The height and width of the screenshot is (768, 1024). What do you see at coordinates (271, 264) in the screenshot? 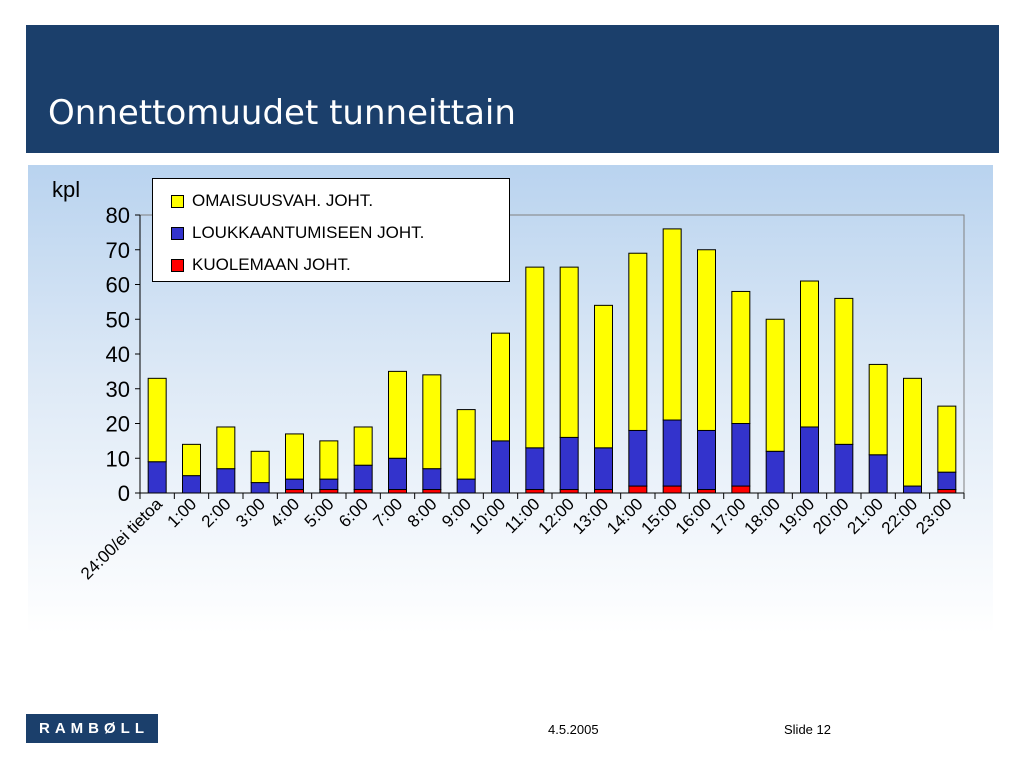
I see `legend-label: KUOLEMAAN JOHT.` at bounding box center [271, 264].